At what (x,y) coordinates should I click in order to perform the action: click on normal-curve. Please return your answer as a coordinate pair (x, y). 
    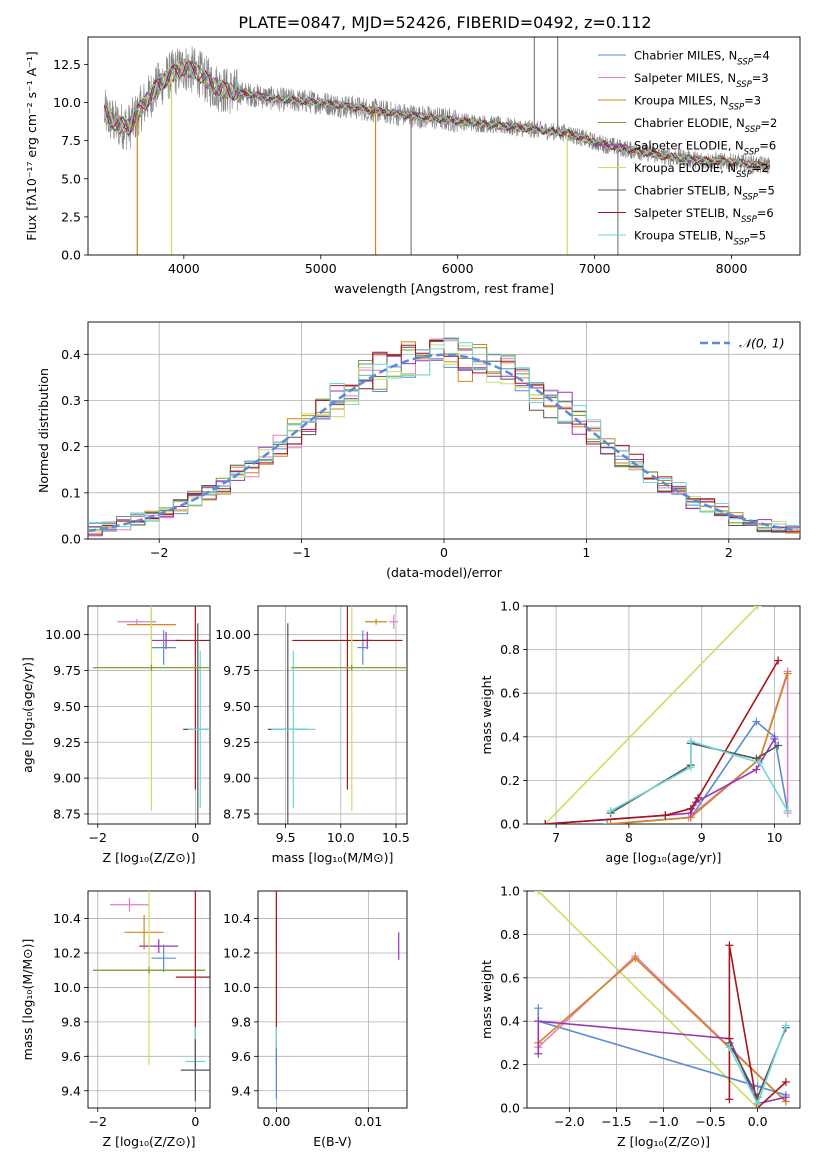
    Looking at the image, I should click on (443, 443).